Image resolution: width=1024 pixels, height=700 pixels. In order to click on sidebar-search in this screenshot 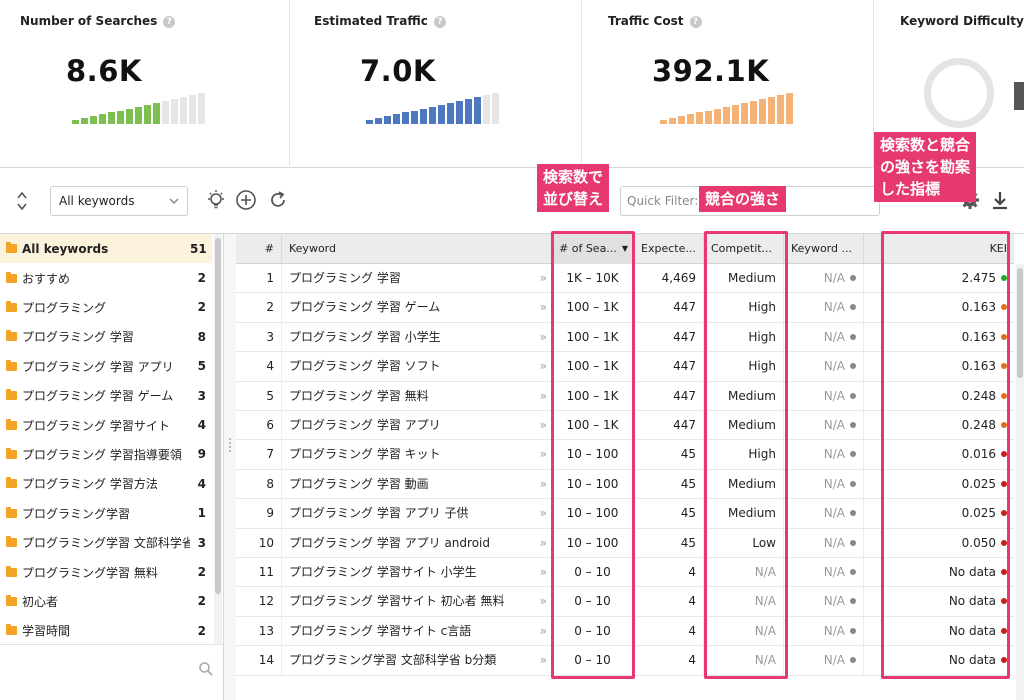, I will do `click(111, 672)`.